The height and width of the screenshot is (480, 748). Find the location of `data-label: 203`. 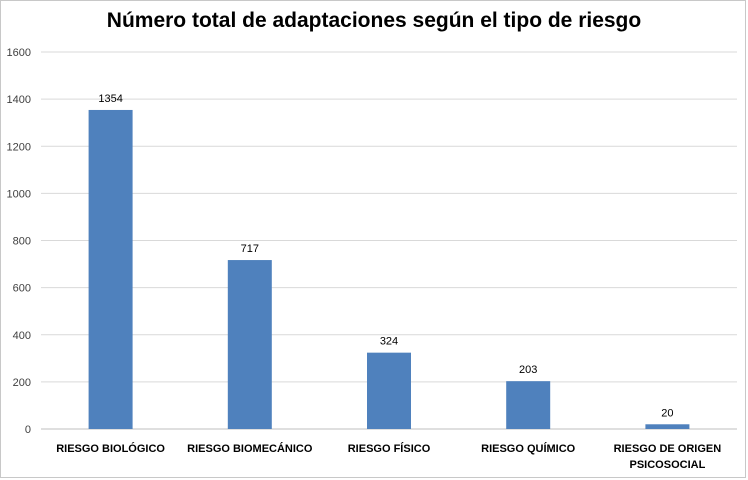

data-label: 203 is located at coordinates (528, 370).